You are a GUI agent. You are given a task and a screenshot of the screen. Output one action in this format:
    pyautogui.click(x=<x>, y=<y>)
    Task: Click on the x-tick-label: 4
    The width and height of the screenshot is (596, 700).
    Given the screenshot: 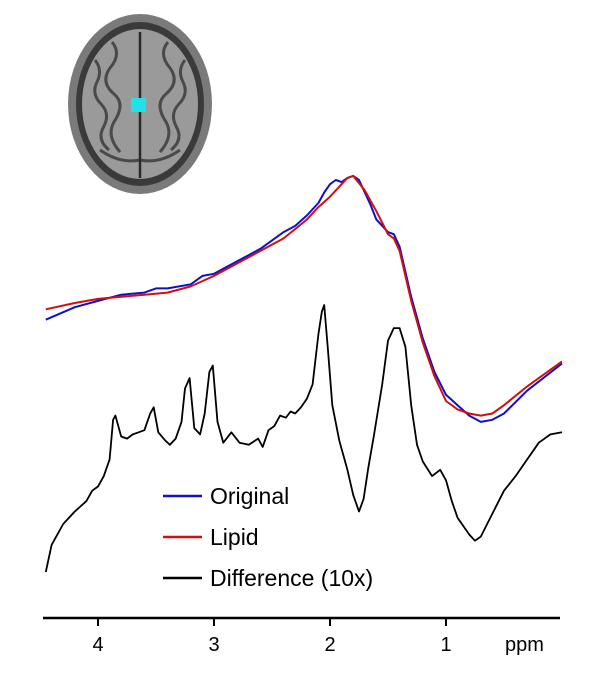 What is the action you would take?
    pyautogui.click(x=97, y=645)
    